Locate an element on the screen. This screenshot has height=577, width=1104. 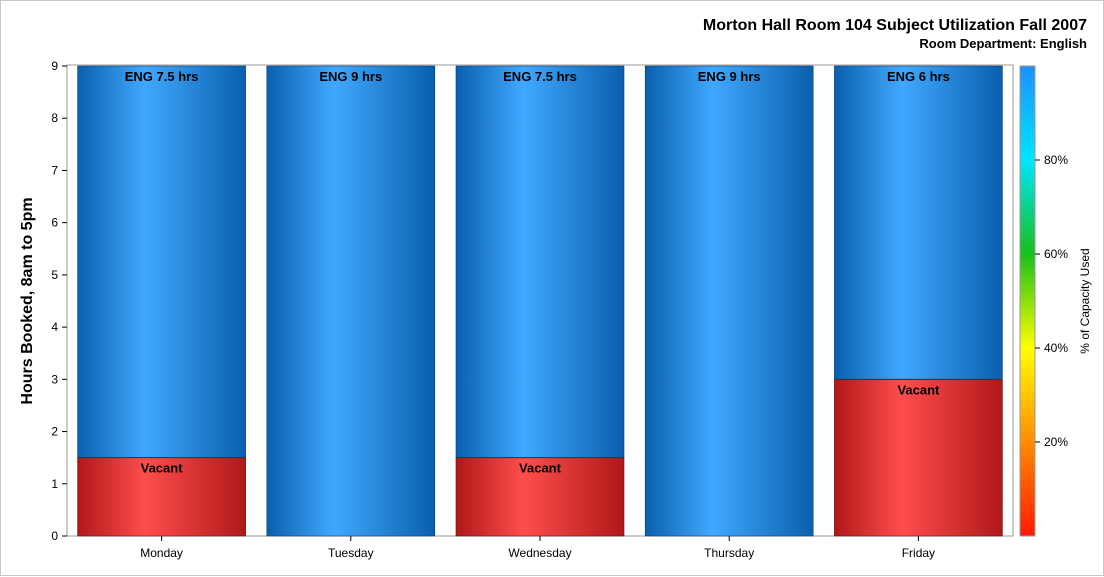
y-tick-label: 3 is located at coordinates (54, 379).